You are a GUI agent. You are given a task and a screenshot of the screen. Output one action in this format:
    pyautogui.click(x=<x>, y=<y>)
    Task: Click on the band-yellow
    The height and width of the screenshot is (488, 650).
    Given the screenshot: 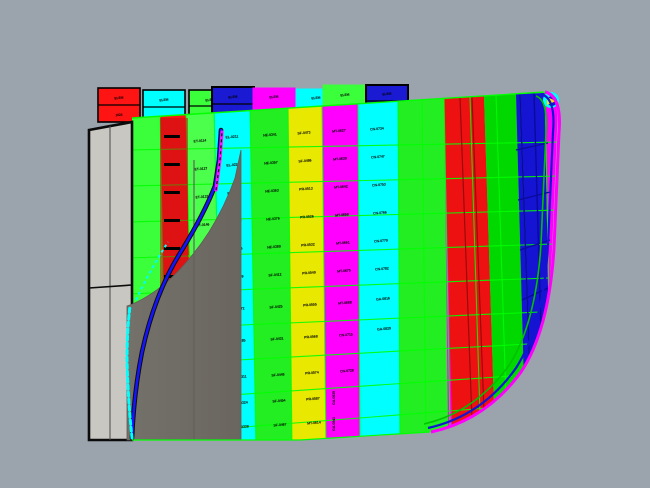 What is the action you would take?
    pyautogui.click(x=307, y=272)
    